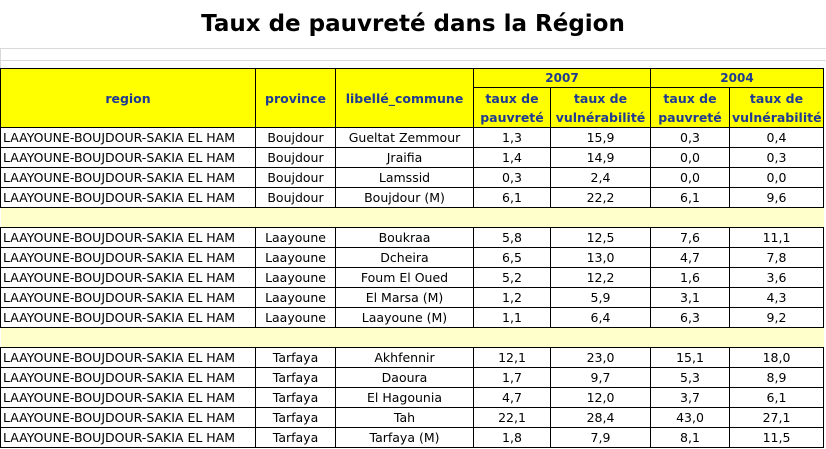 This screenshot has width=826, height=449. Describe the element at coordinates (776, 257) in the screenshot. I see `cell-vulnerabilite-2004: 7,8` at that location.